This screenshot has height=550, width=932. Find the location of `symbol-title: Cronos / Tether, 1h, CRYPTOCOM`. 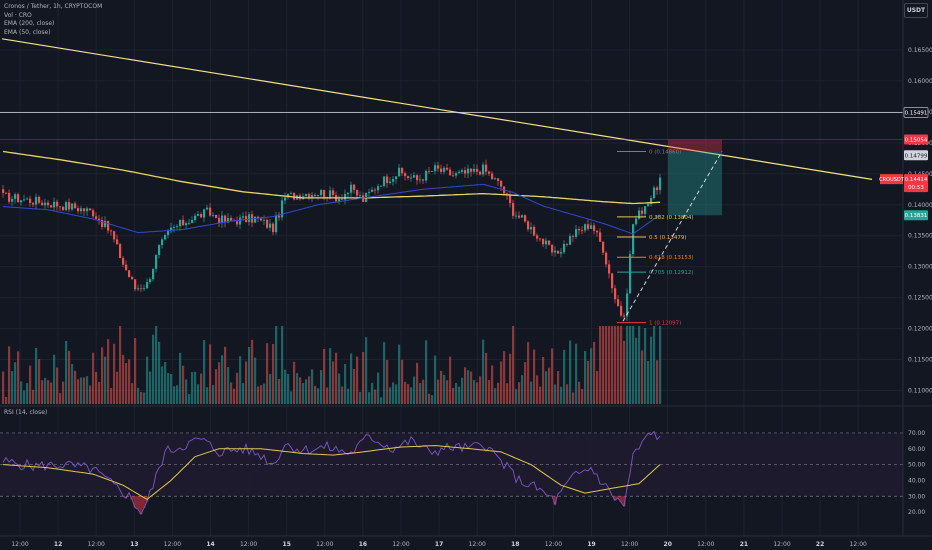

symbol-title: Cronos / Tether, 1h, CRYPTOCOM is located at coordinates (53, 6).